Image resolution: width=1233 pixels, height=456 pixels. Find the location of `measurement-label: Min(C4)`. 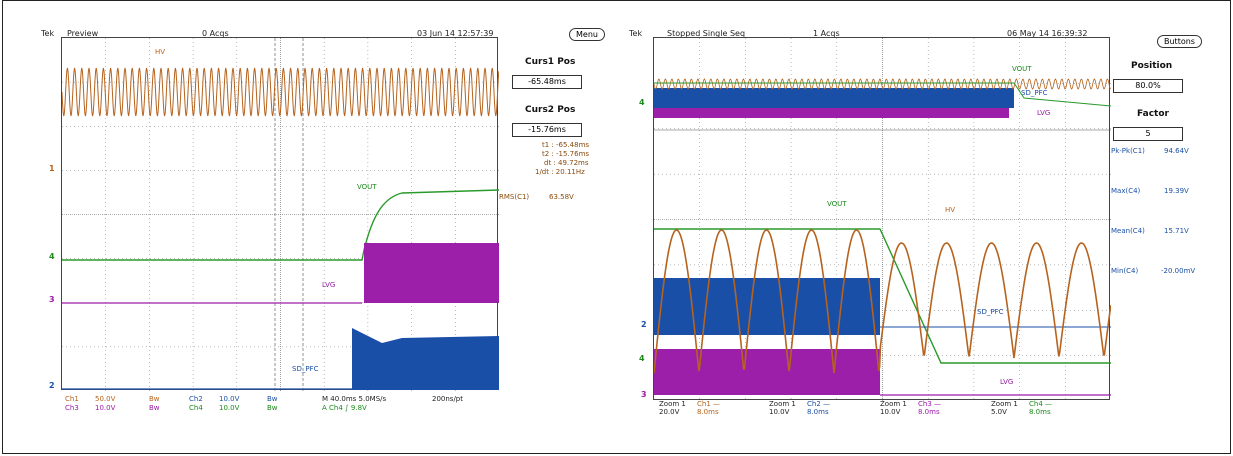

measurement-label: Min(C4) is located at coordinates (1125, 271).